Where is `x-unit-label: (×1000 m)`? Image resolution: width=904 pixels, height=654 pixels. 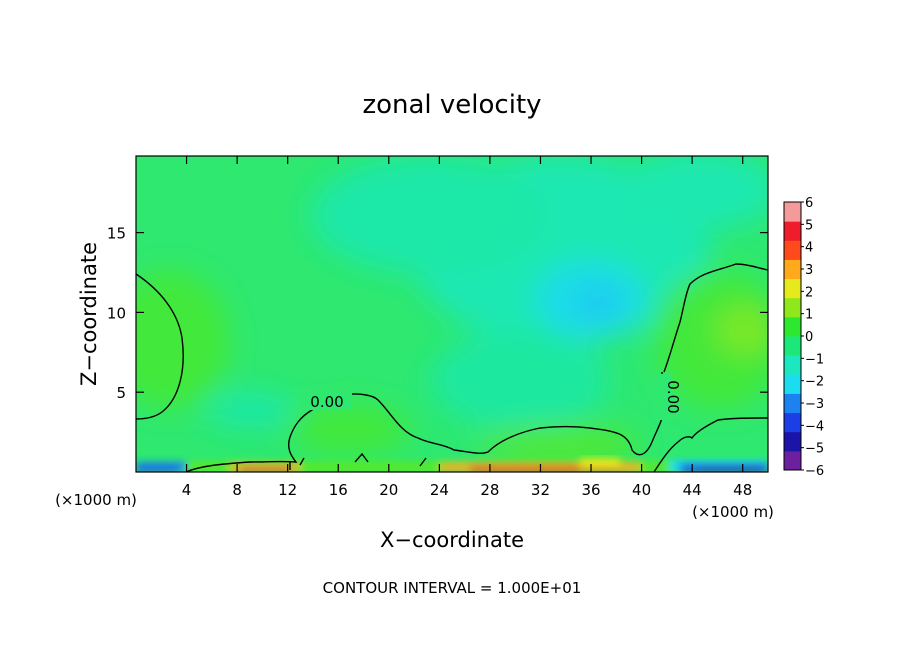
x-unit-label: (×1000 m) is located at coordinates (733, 512).